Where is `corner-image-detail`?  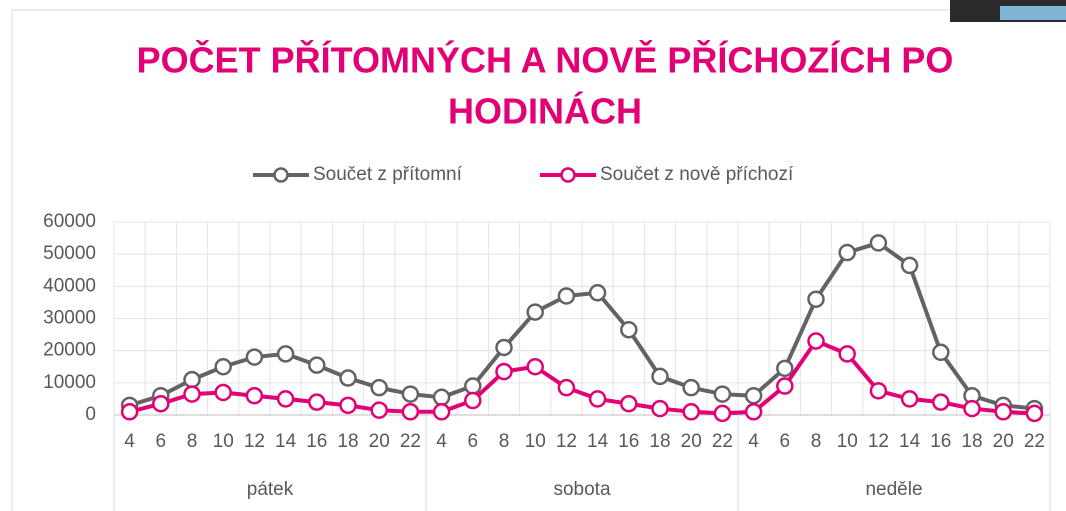
corner-image-detail is located at coordinates (1033, 13).